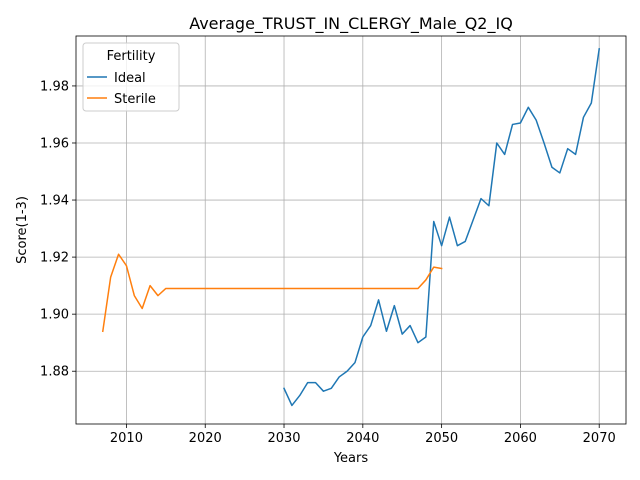 This screenshot has height=480, width=640. I want to click on legend-box, so click(131, 77).